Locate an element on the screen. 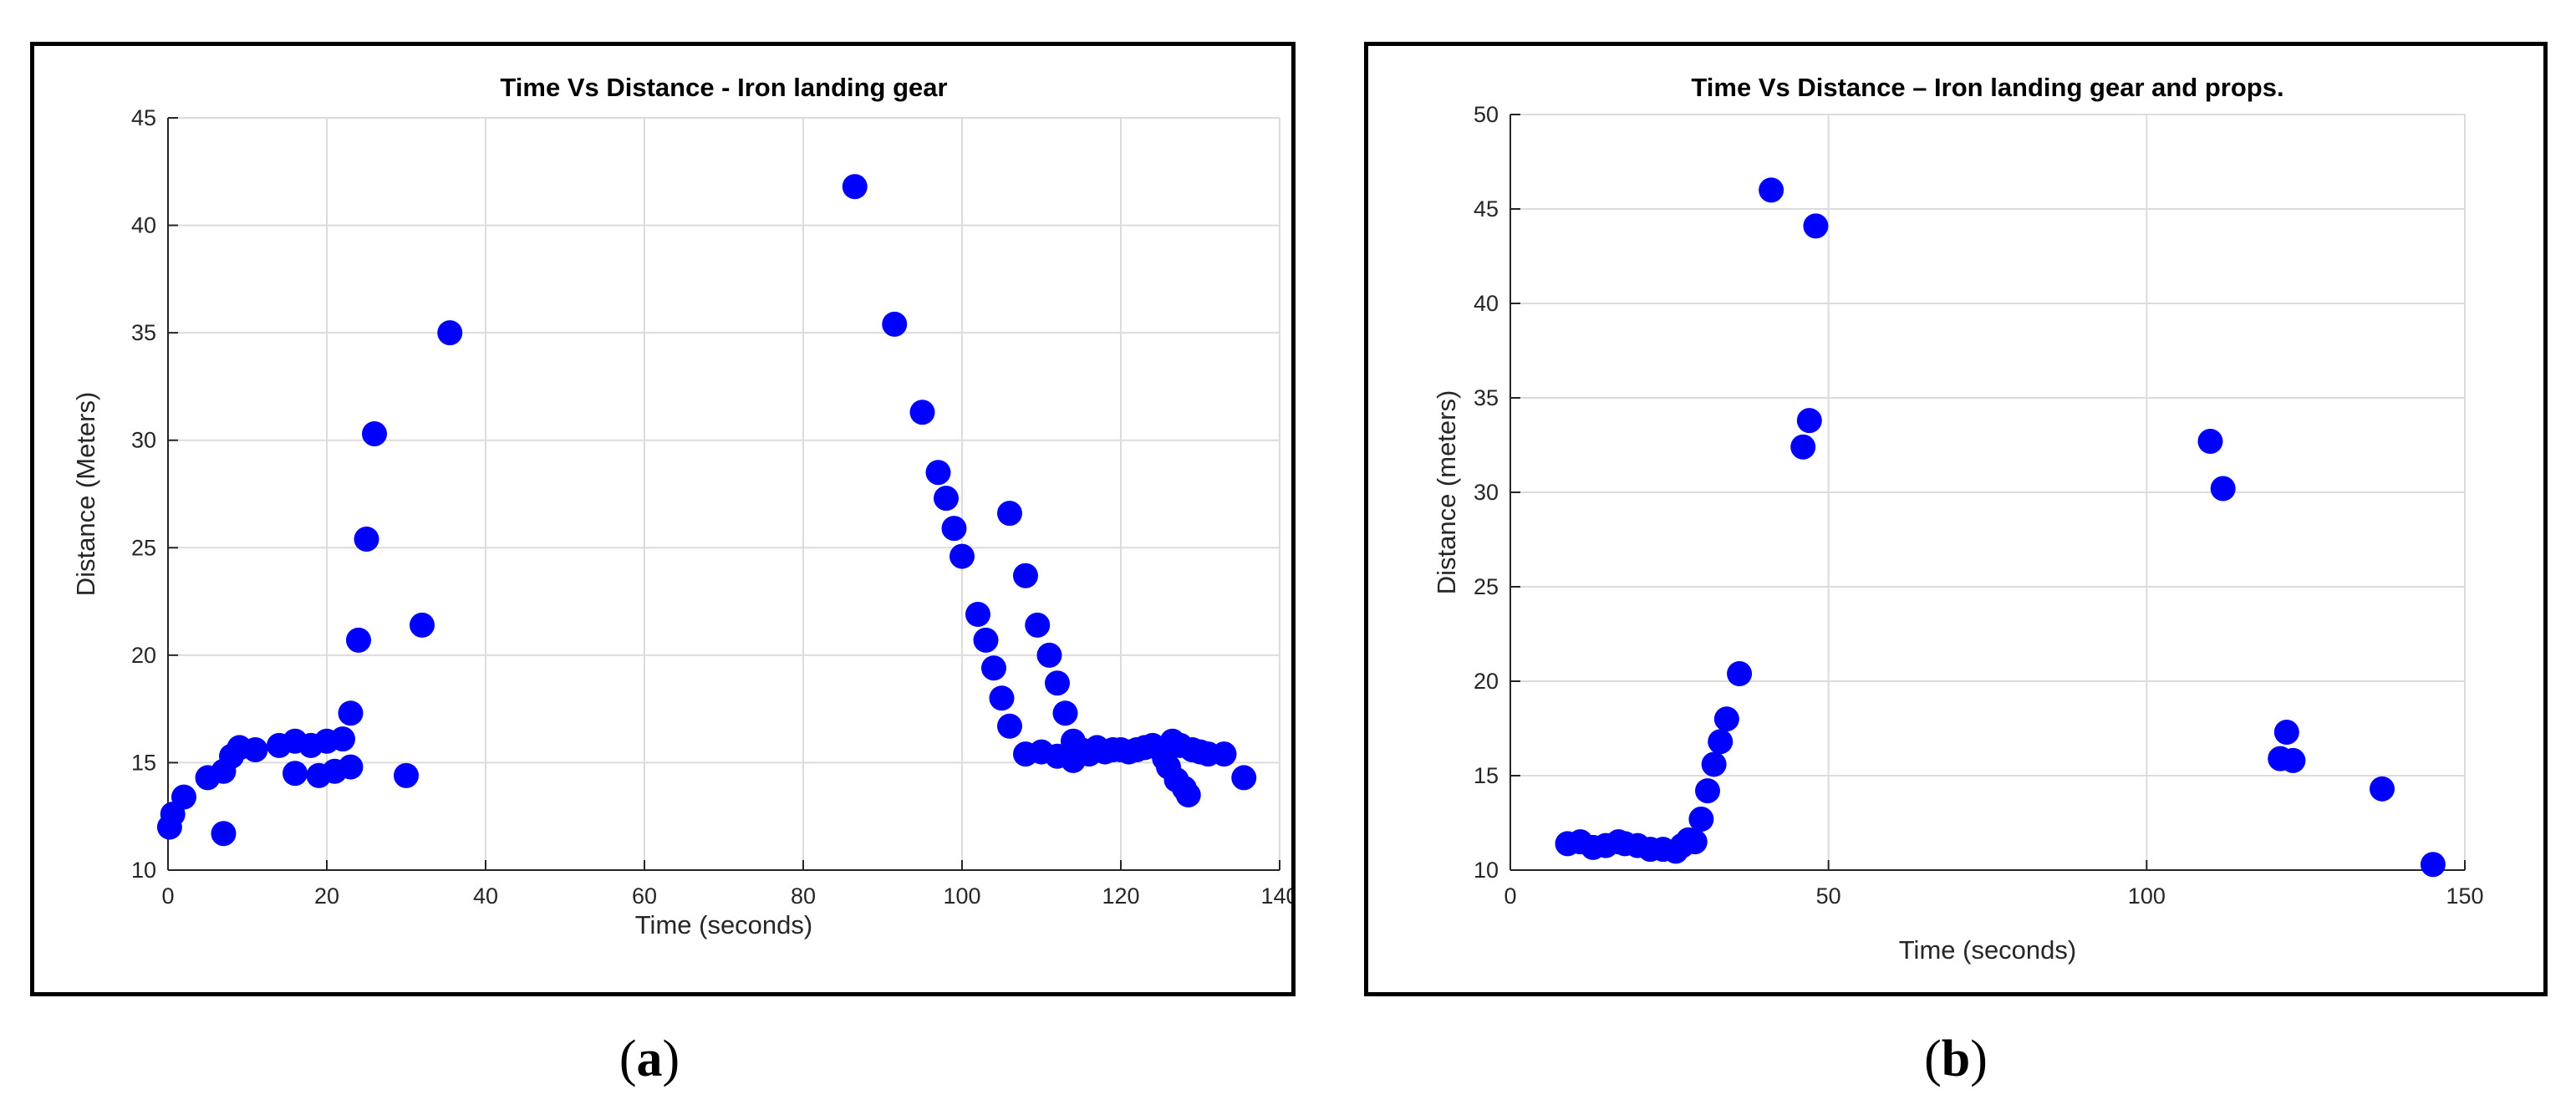 The height and width of the screenshot is (1110, 2576). caption-a: (a) is located at coordinates (649, 1059).